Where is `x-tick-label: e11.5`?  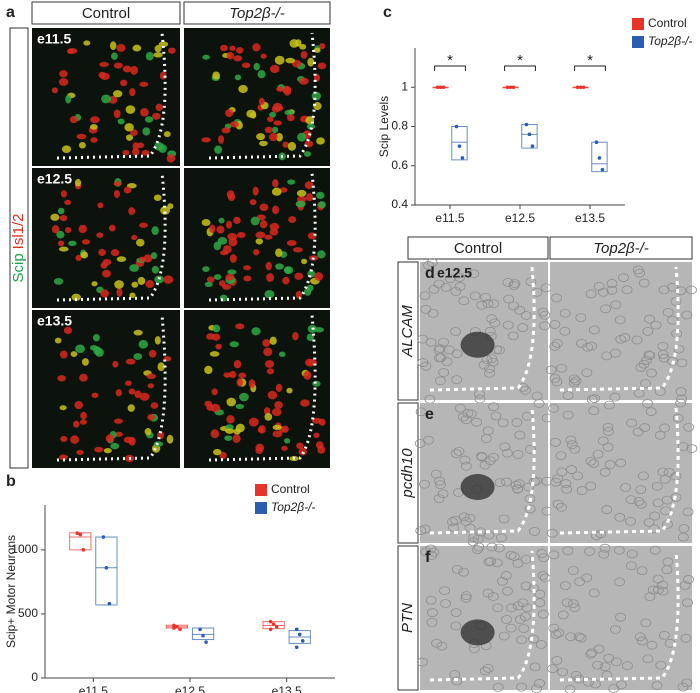 x-tick-label: e11.5 is located at coordinates (93, 688).